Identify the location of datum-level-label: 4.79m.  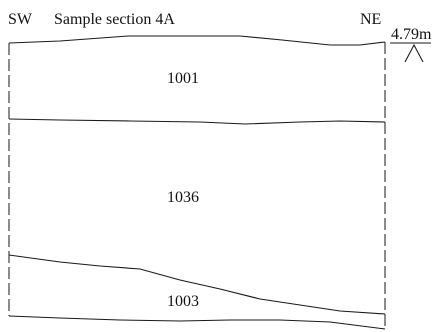
(411, 34).